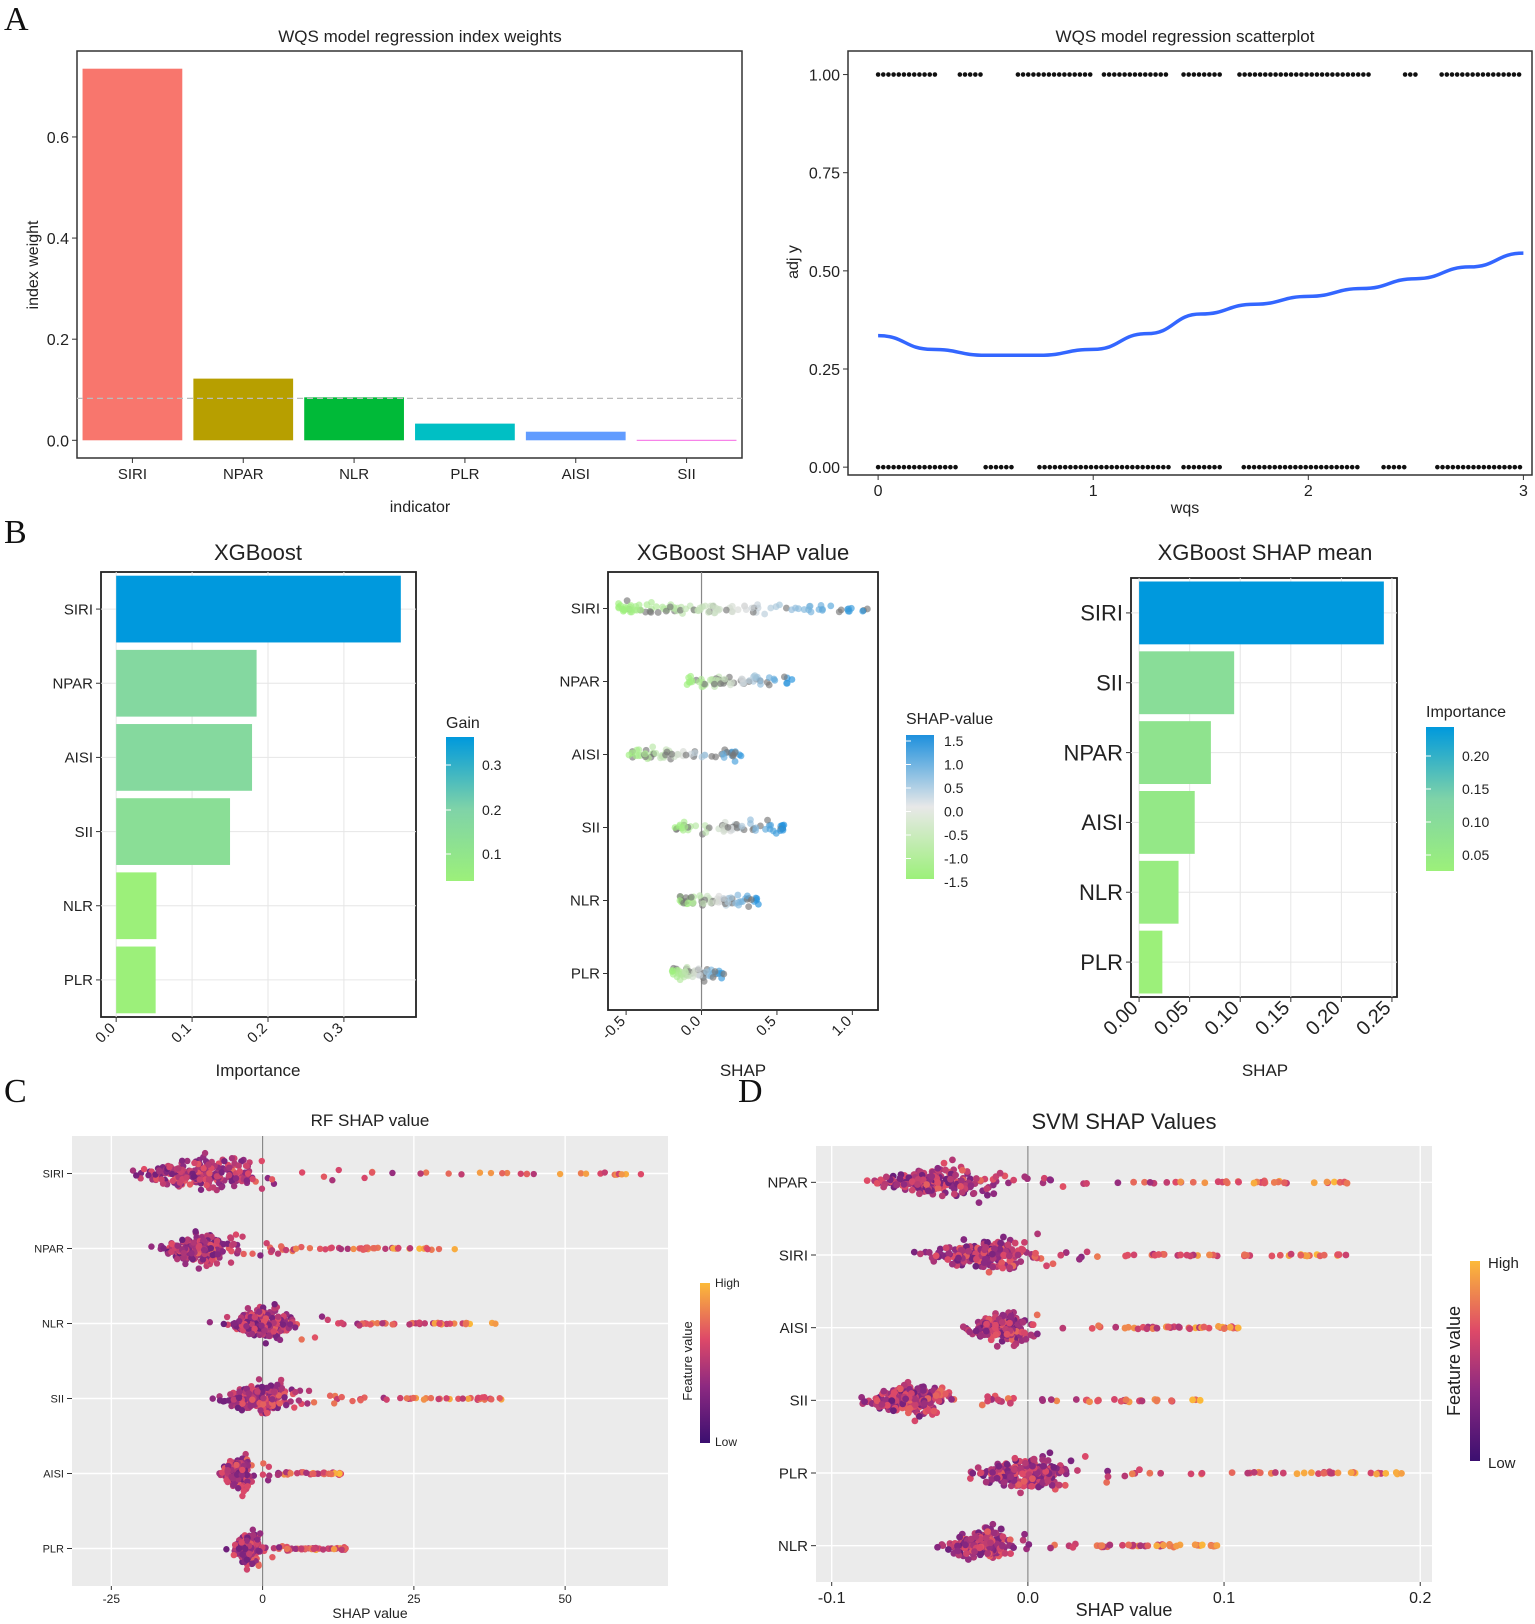  I want to click on chart-title: WQS model regression index weights, so click(419, 36).